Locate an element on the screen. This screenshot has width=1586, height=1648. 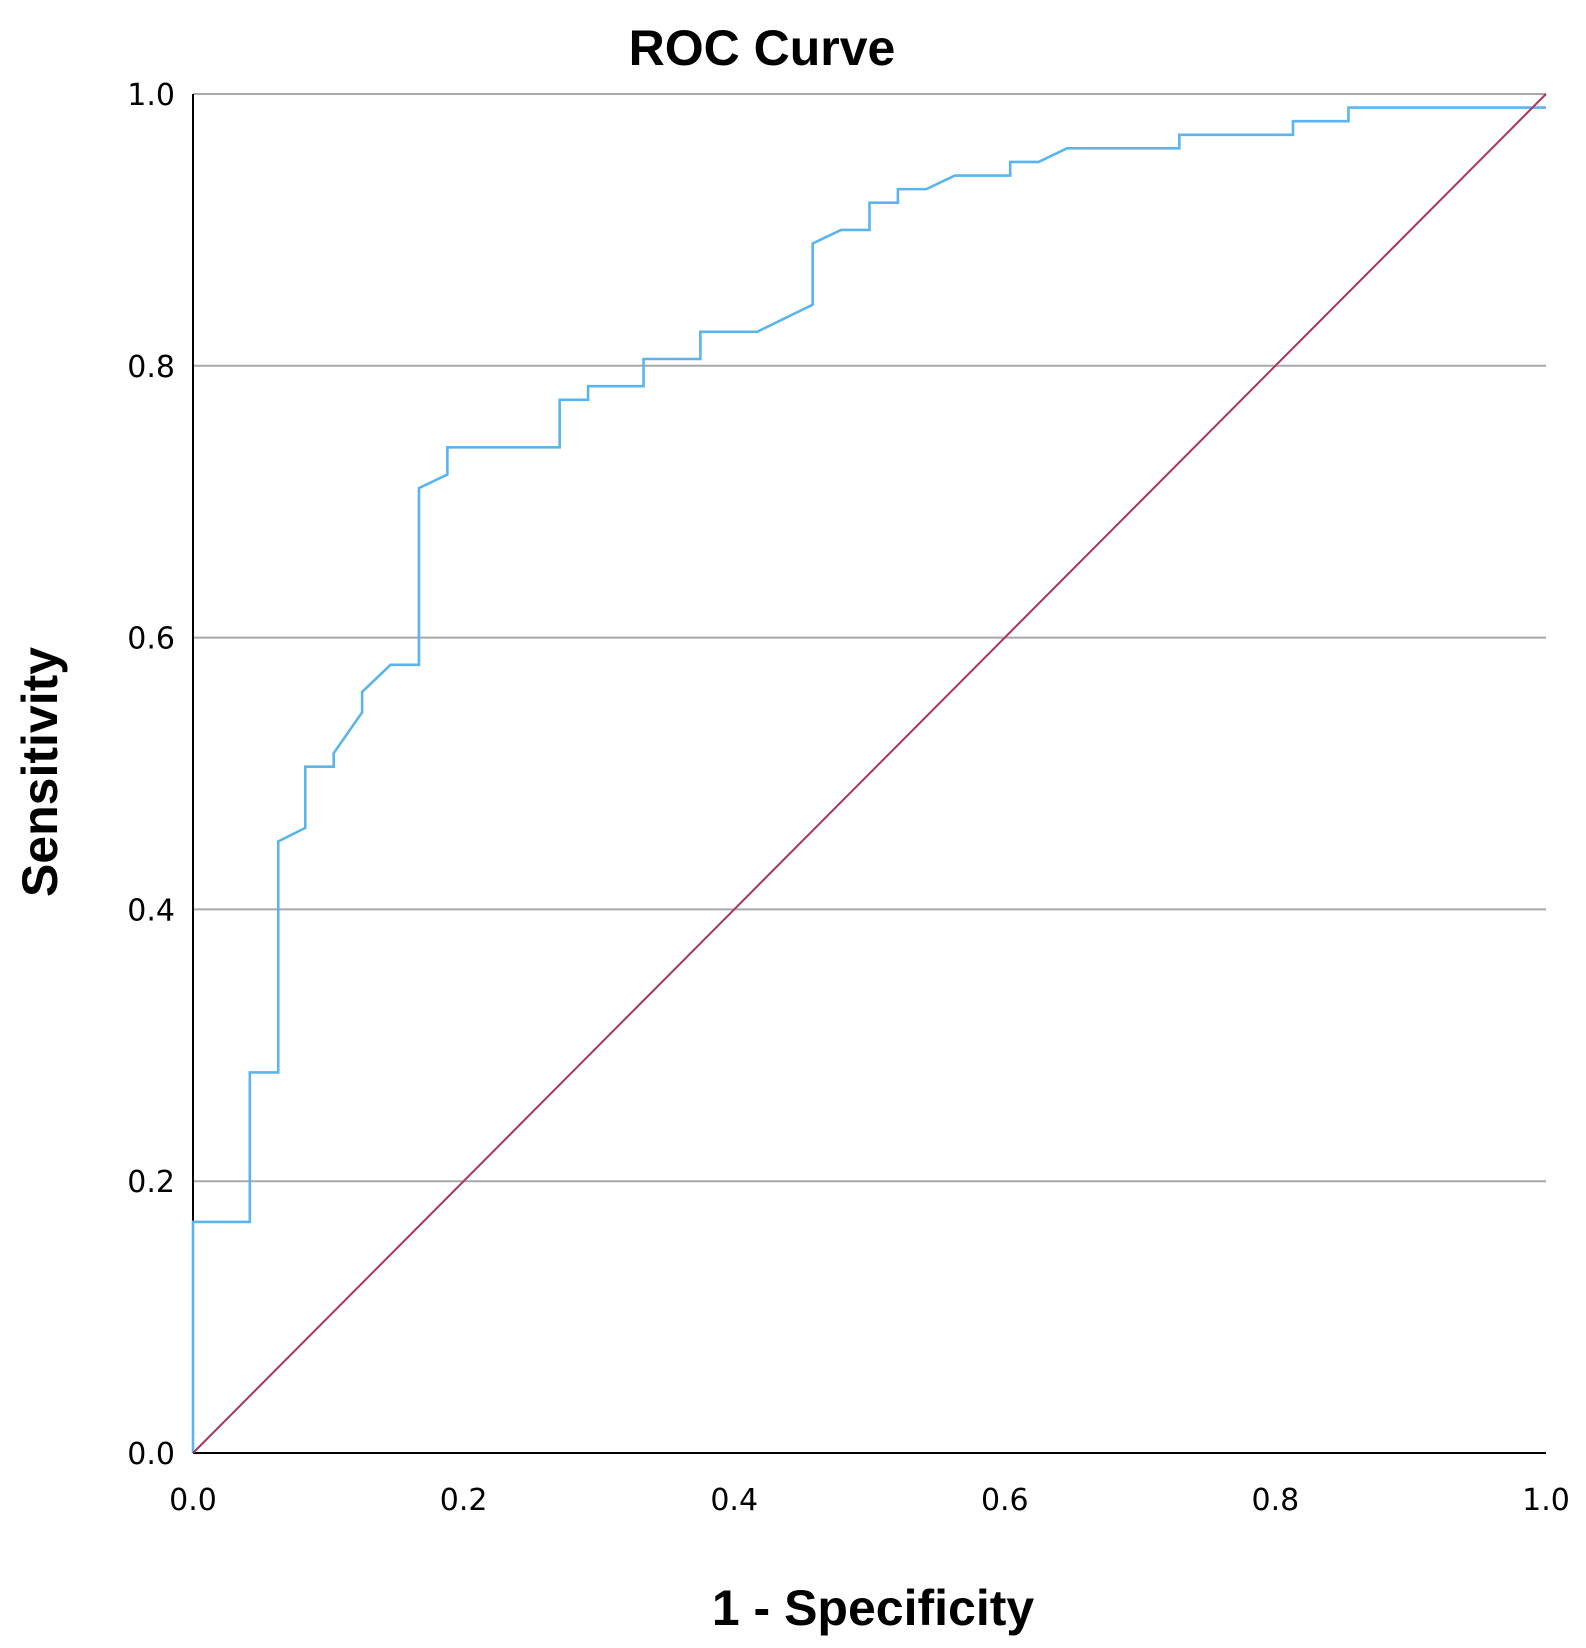
chart-title: ROC Curve is located at coordinates (762, 48).